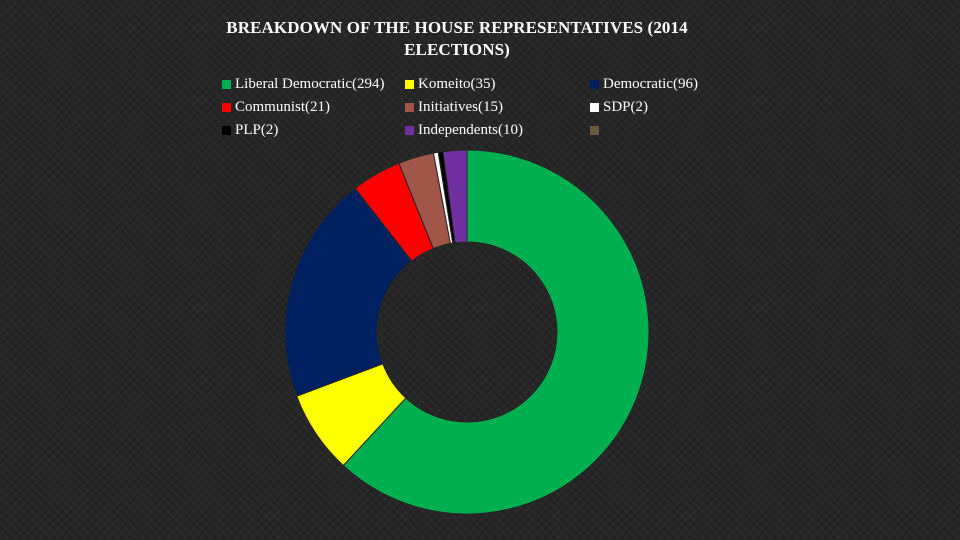 Image resolution: width=960 pixels, height=540 pixels. I want to click on legend-item: Communist(21), so click(276, 107).